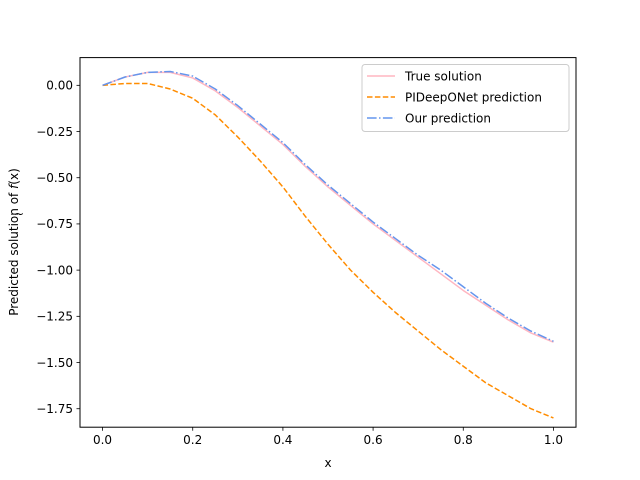  Describe the element at coordinates (19, 214) in the screenshot. I see `y-axis-label-tilde: ~` at that location.